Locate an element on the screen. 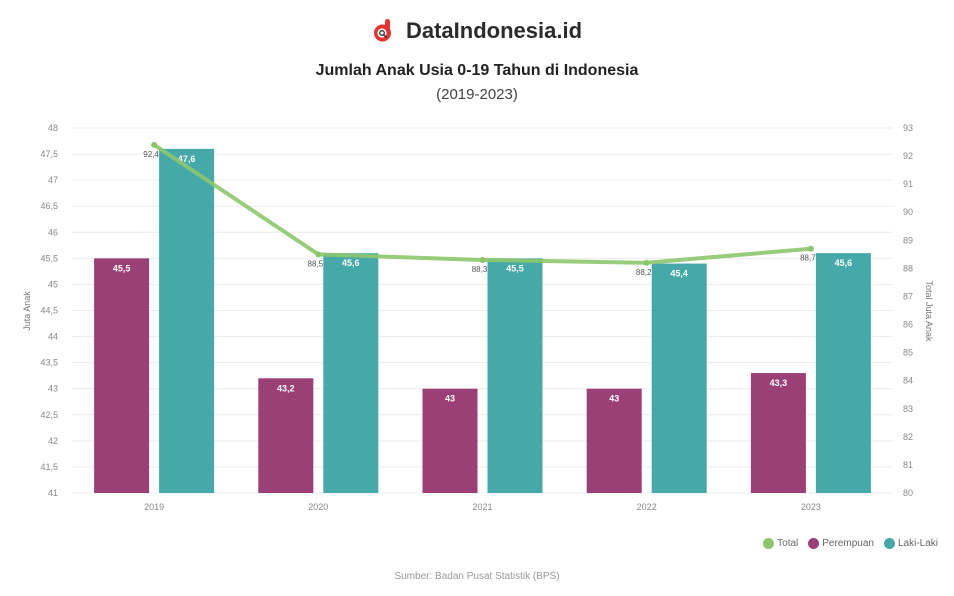 The image size is (954, 596). total-data-label: 92,4 is located at coordinates (151, 154).